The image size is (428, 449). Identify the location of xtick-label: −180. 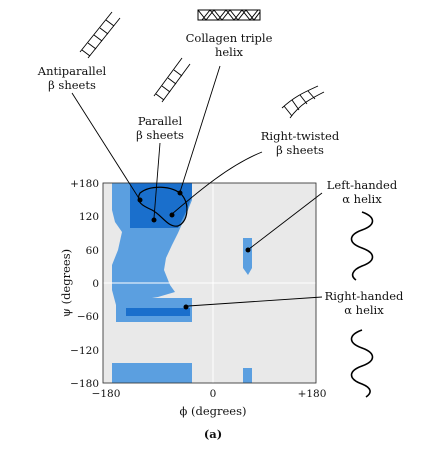
(106, 394).